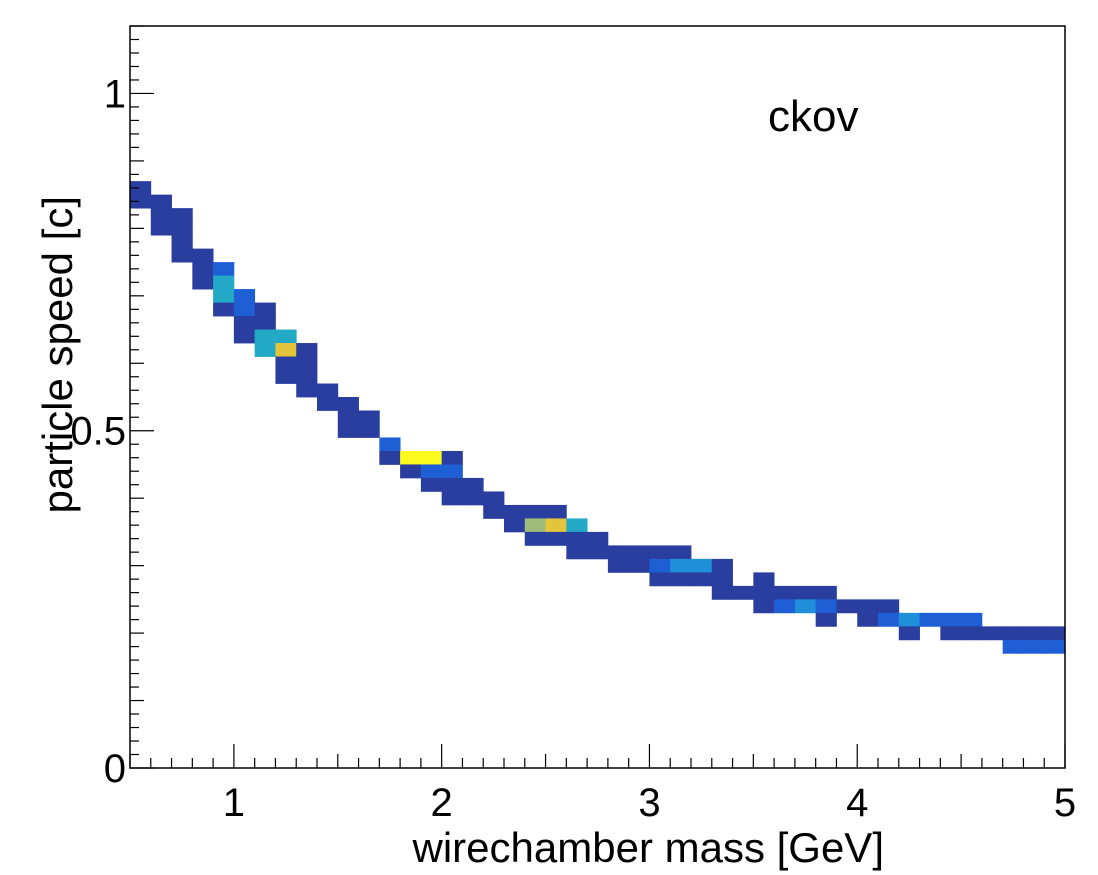 This screenshot has height=875, width=1098. I want to click on y-tick-label: 0.5, so click(98, 432).